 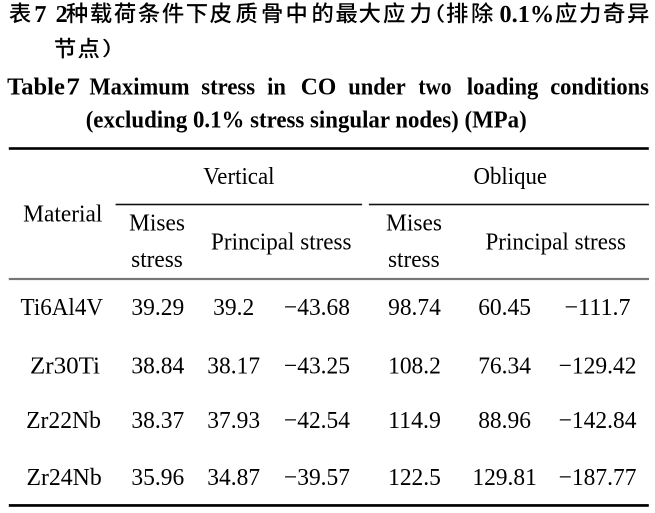 What do you see at coordinates (157, 365) in the screenshot?
I see `svg-text: 38.84` at bounding box center [157, 365].